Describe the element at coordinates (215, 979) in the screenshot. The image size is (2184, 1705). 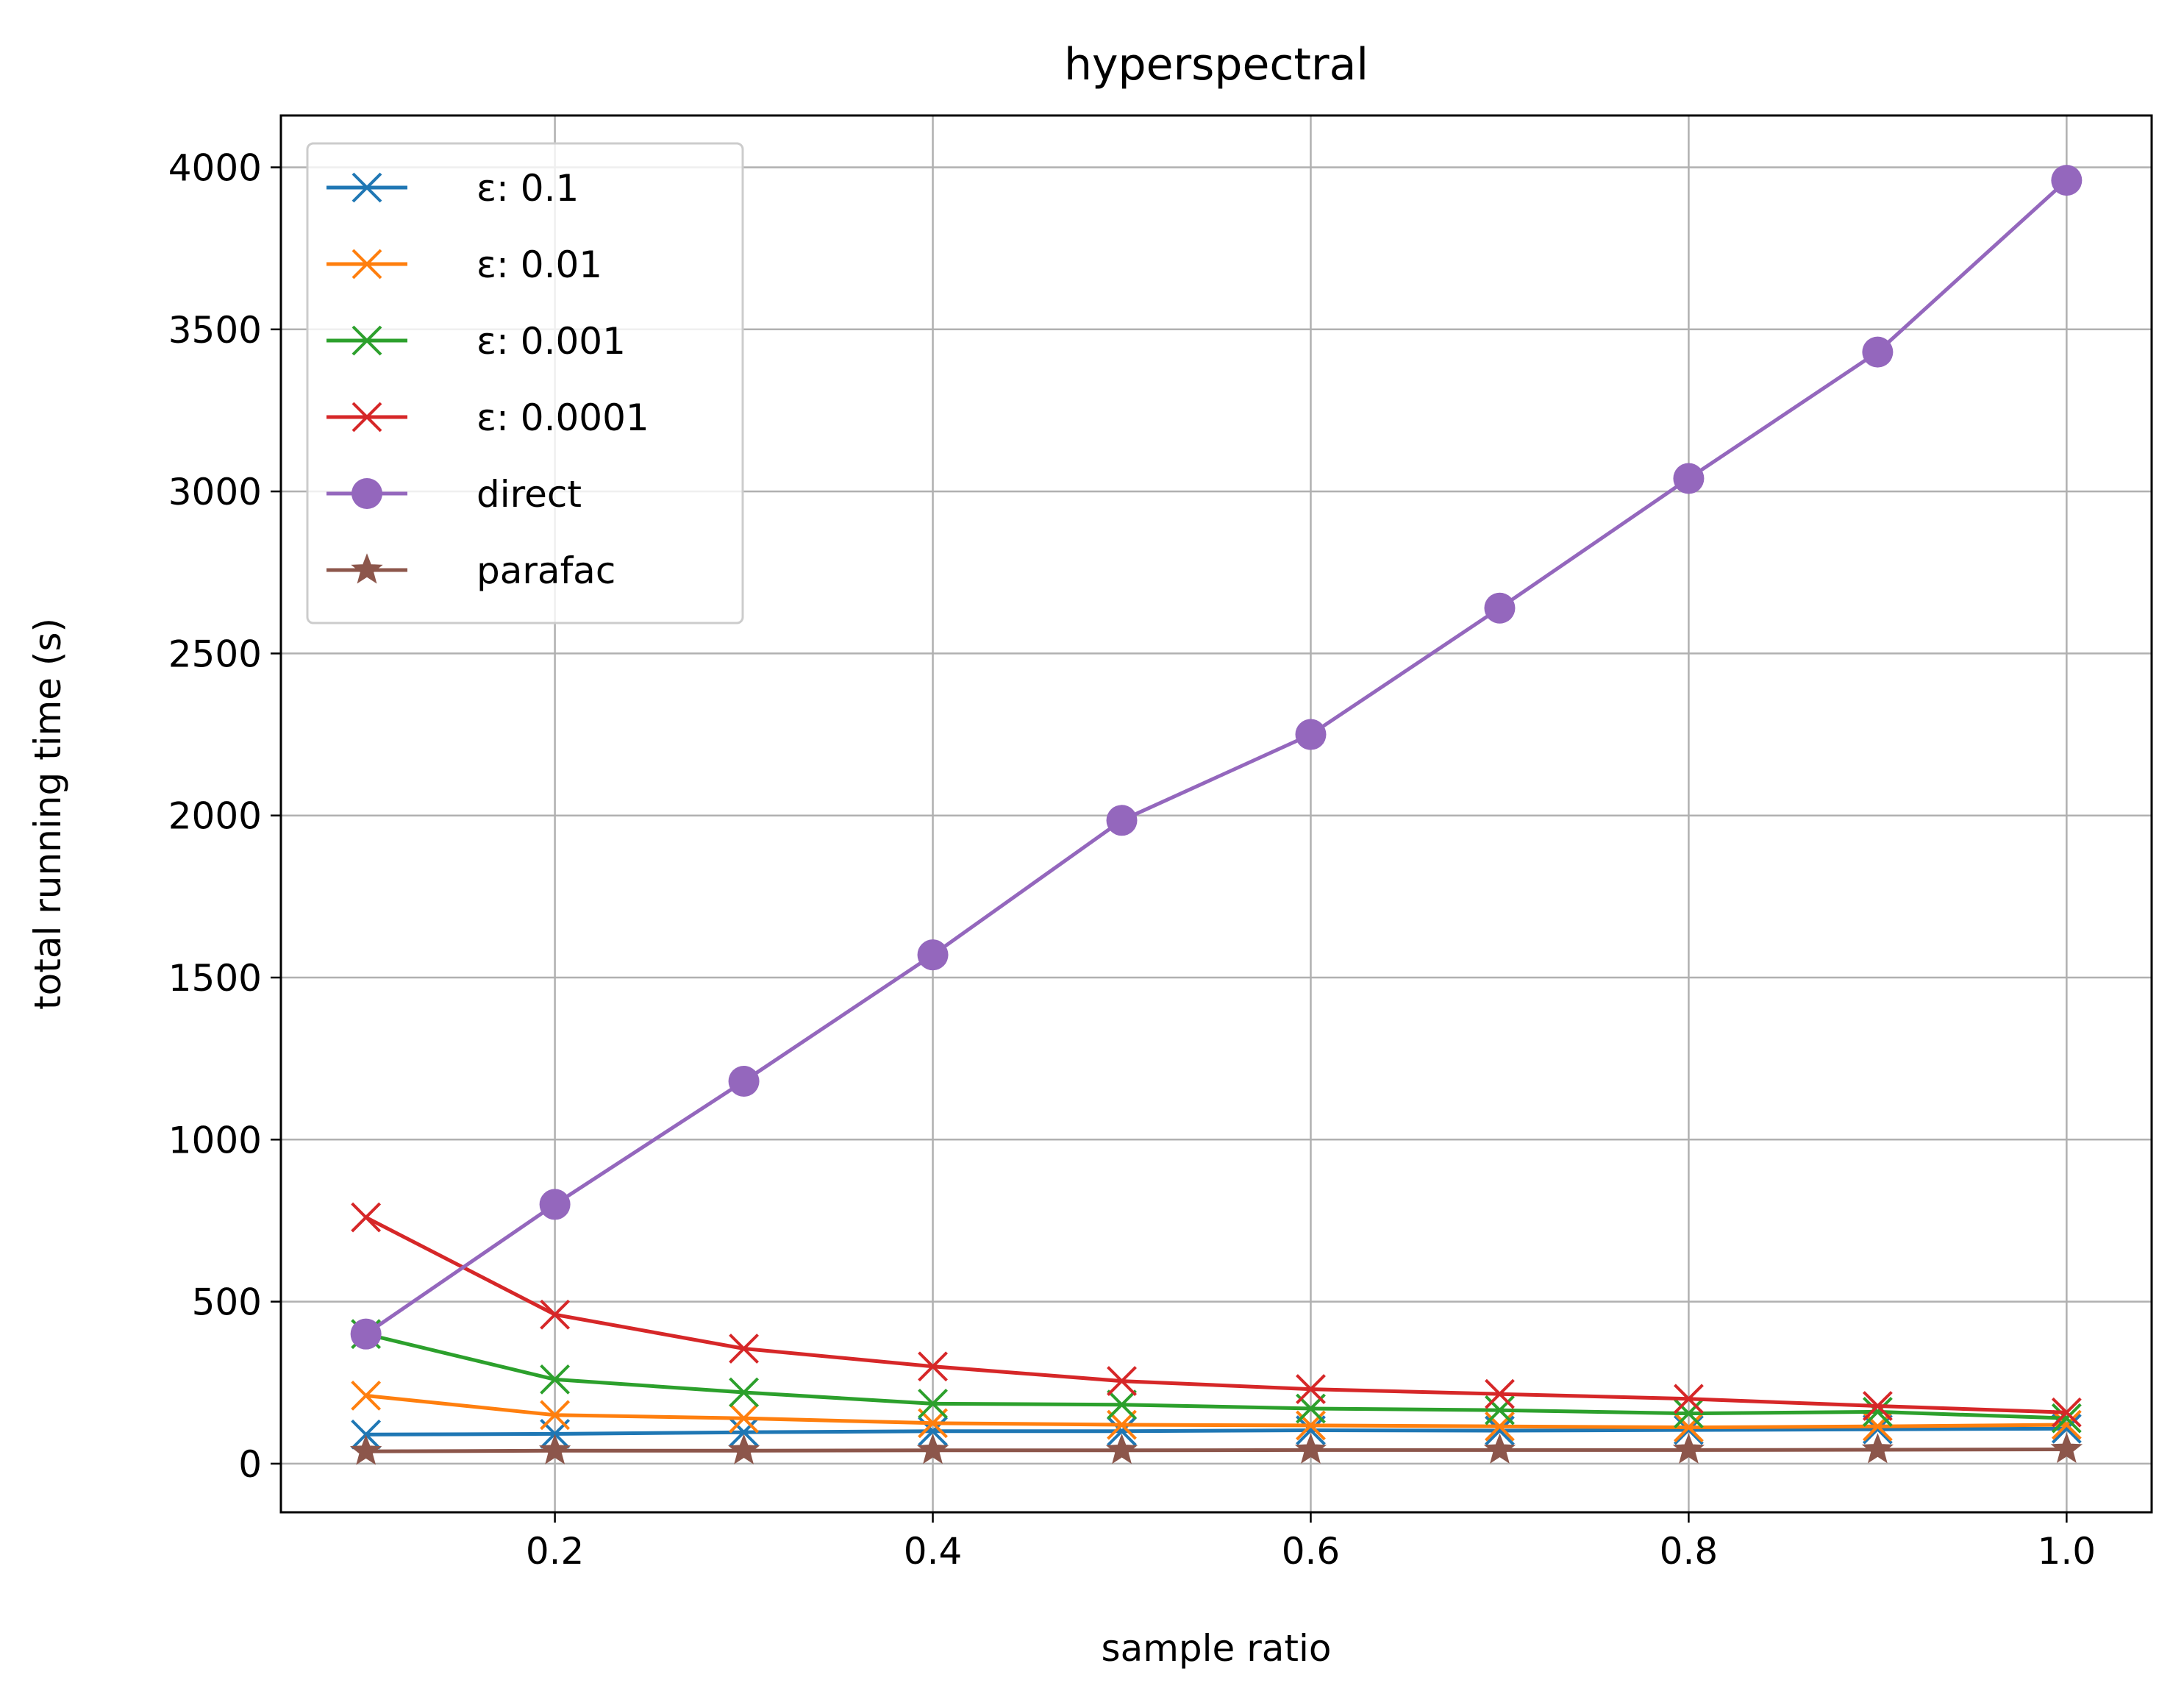
I see `y-tick-label: 1500` at that location.